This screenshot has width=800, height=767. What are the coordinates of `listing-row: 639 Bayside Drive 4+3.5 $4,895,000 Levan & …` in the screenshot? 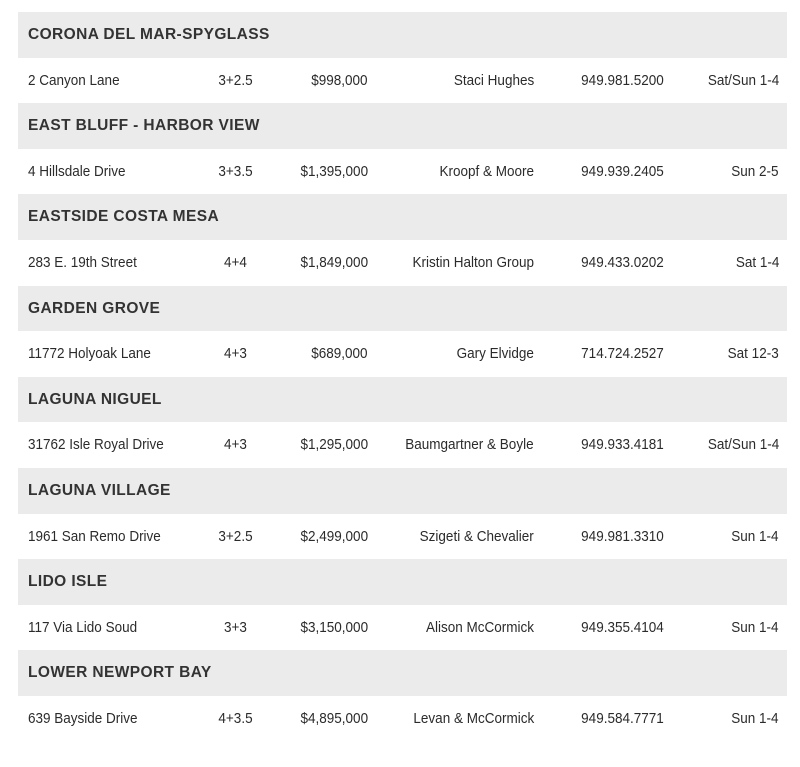 It's located at (402, 719).